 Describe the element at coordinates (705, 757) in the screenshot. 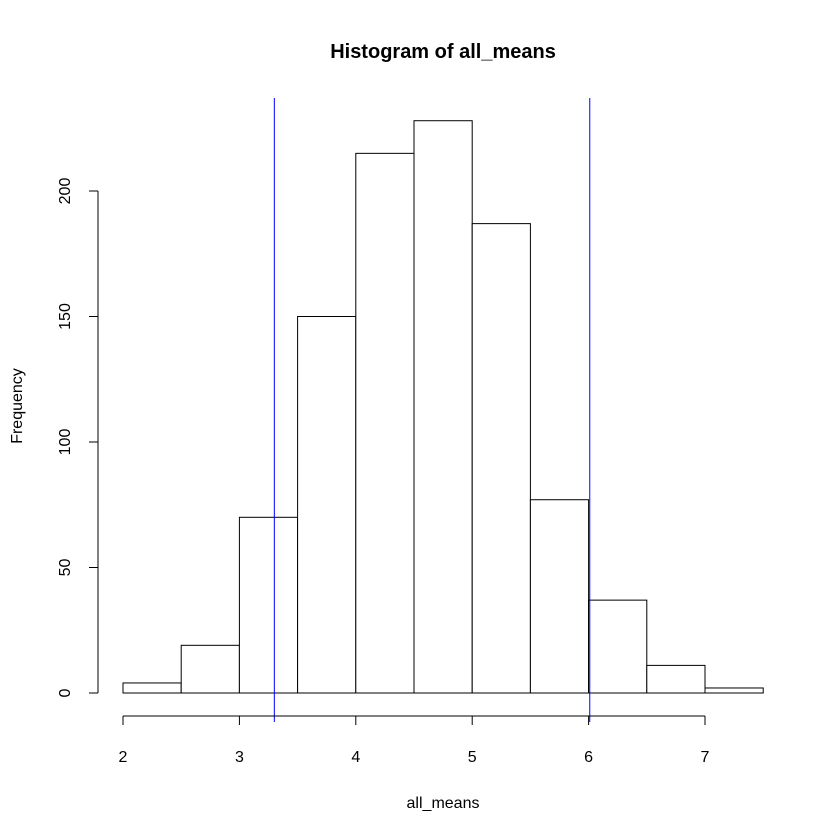

I see `x-tick-label-5: 7` at that location.